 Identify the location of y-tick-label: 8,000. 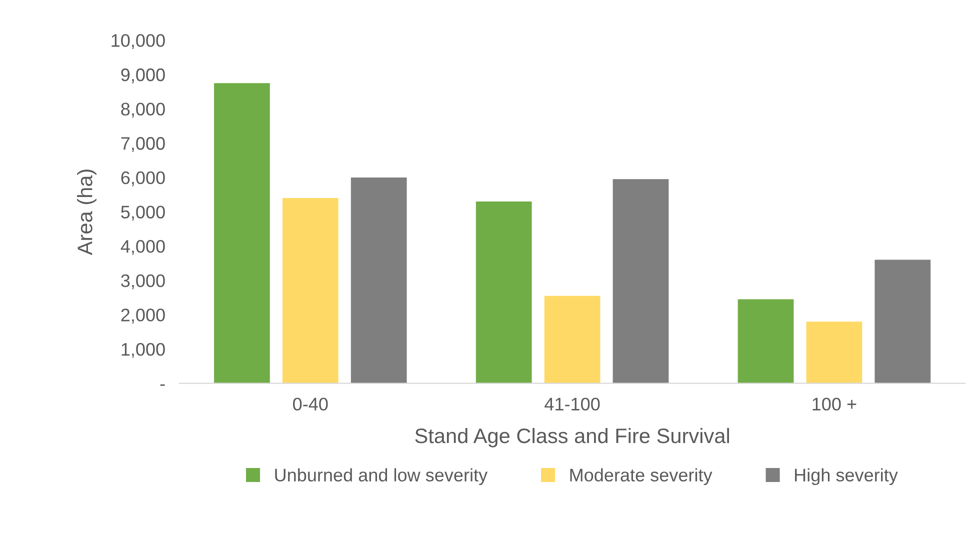
(143, 110).